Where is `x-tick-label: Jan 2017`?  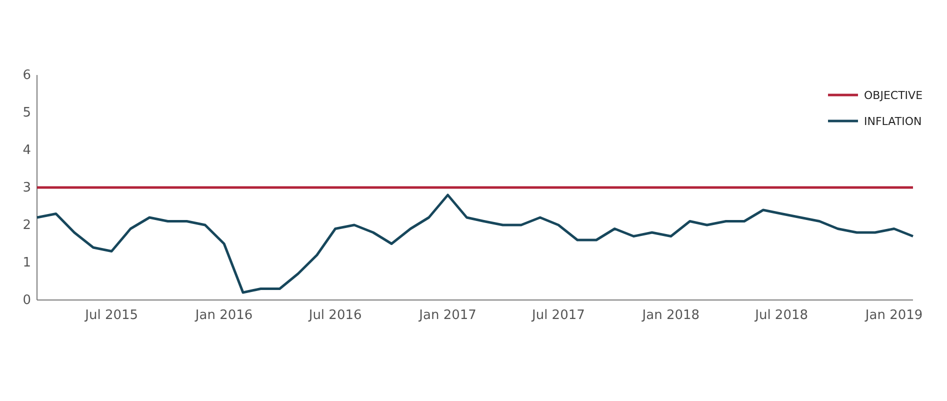
x-tick-label: Jan 2017 is located at coordinates (447, 316).